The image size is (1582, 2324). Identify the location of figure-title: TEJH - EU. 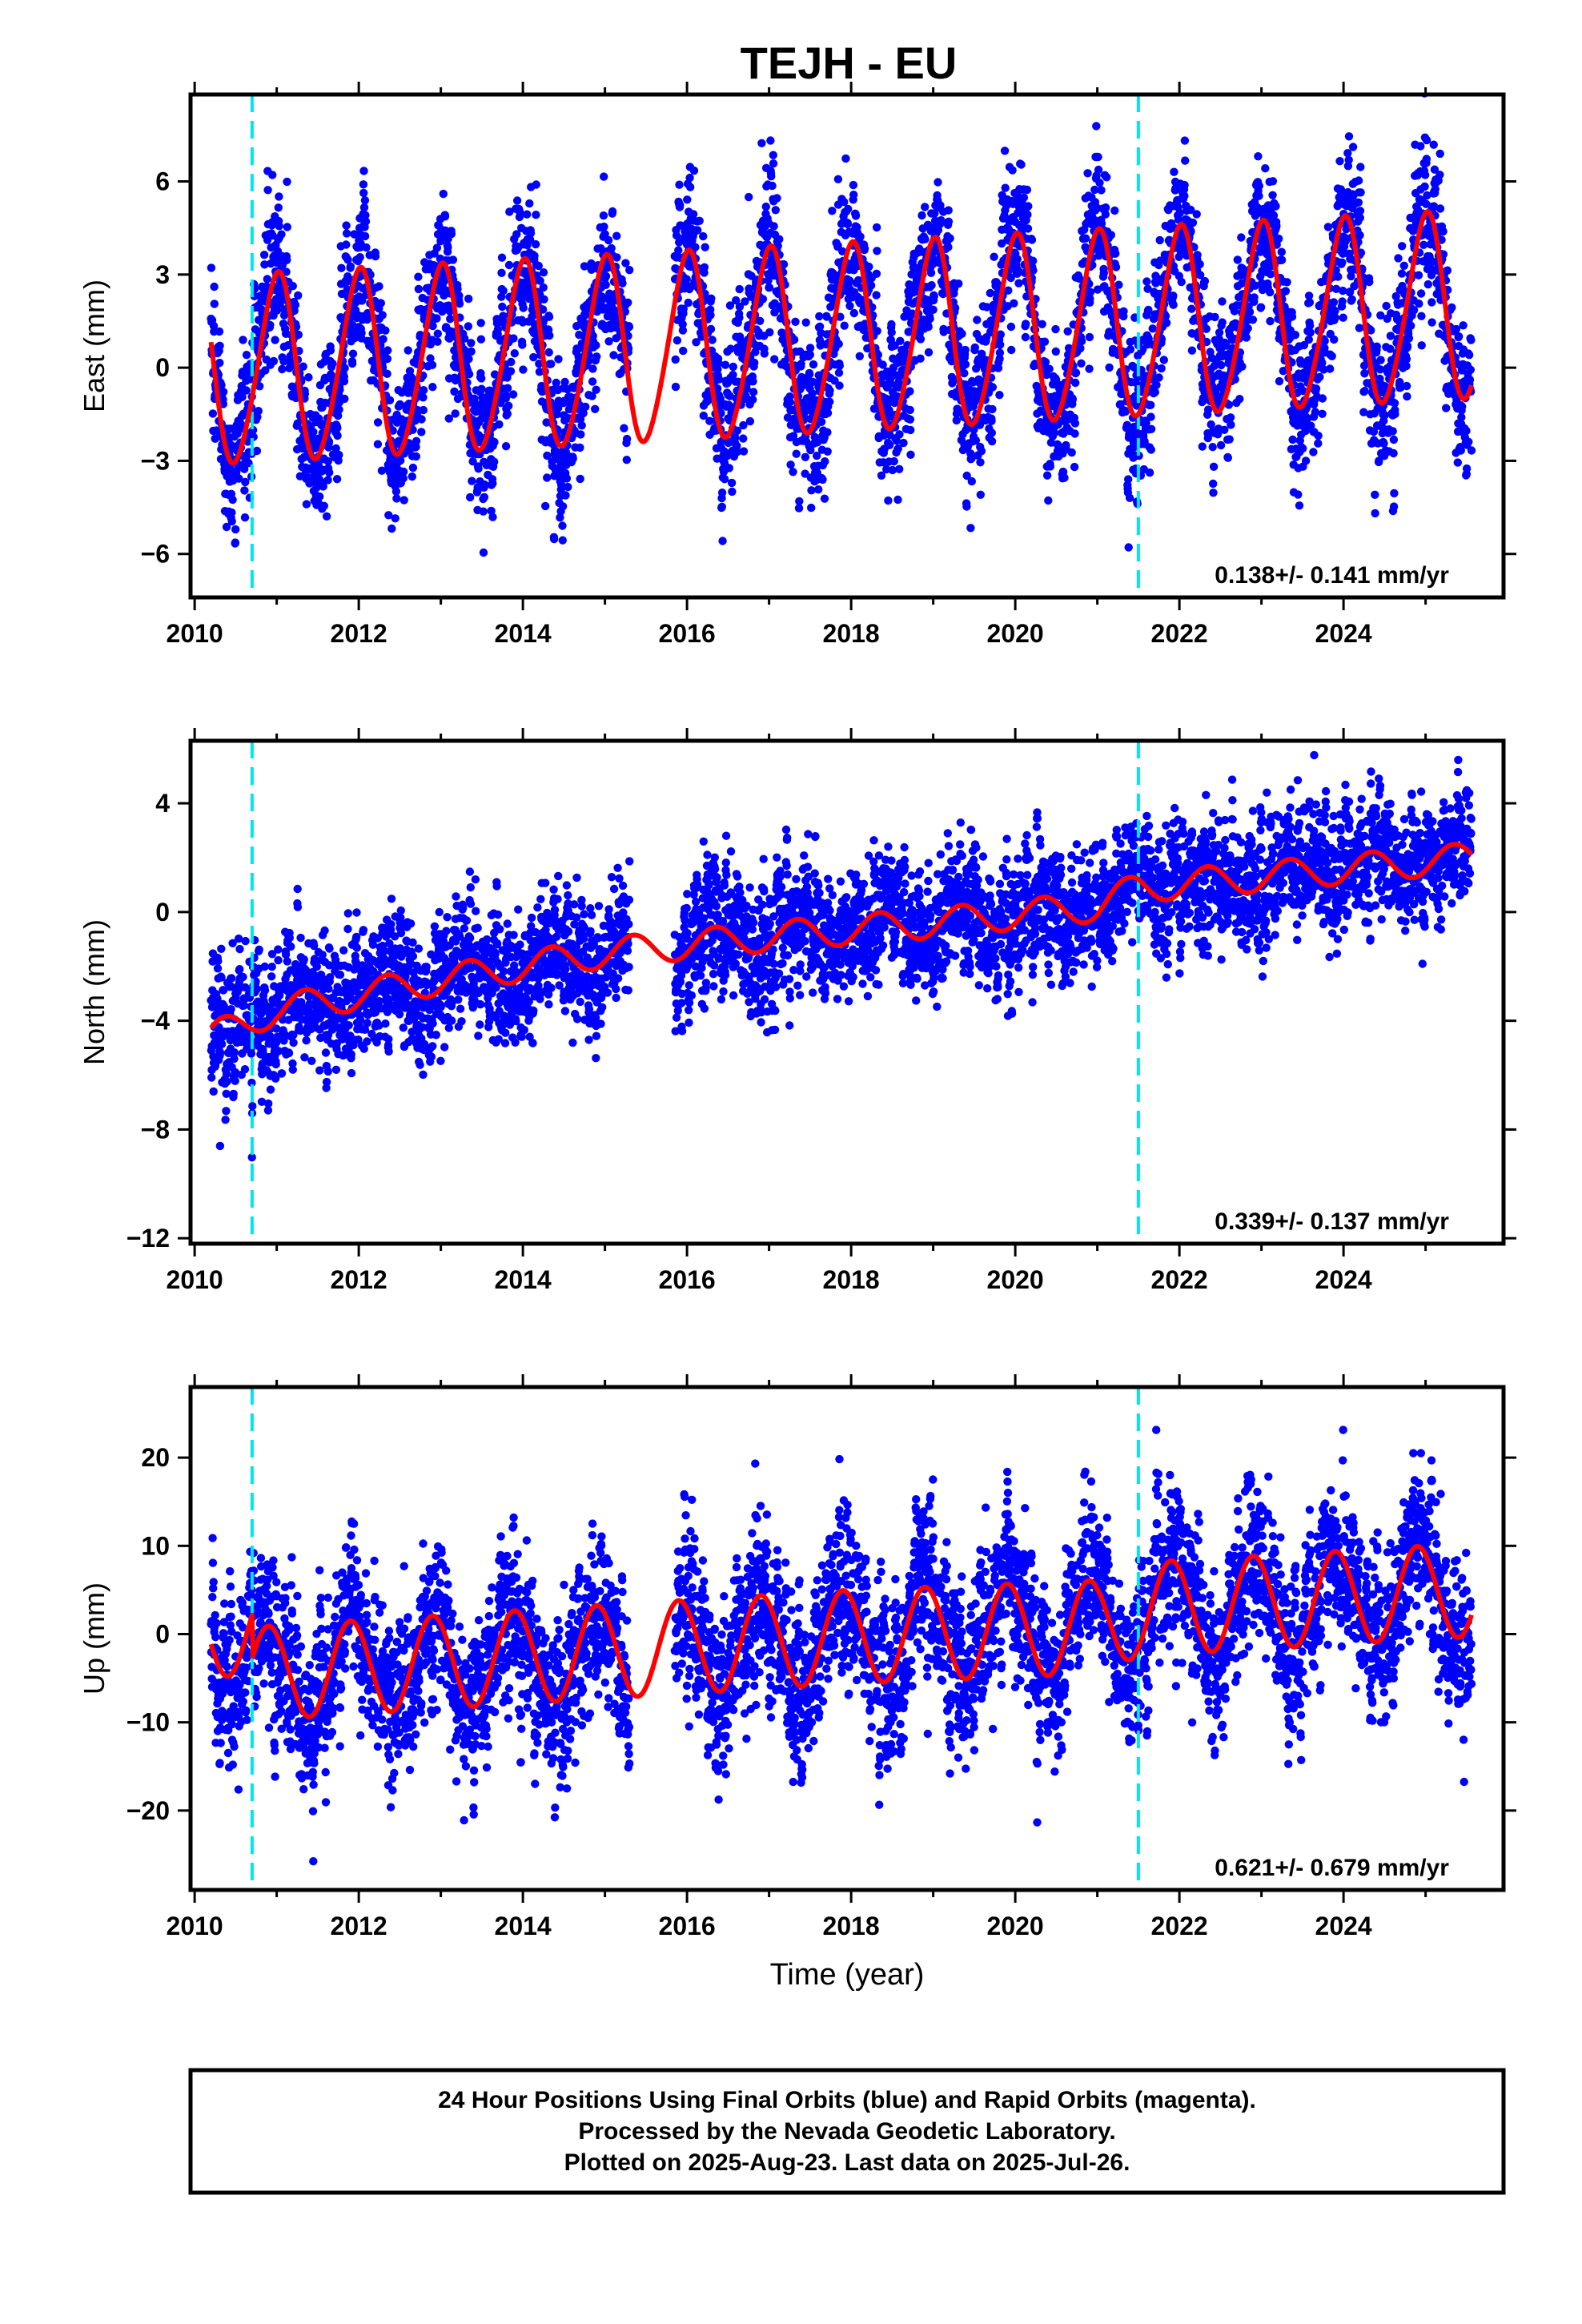
(849, 63).